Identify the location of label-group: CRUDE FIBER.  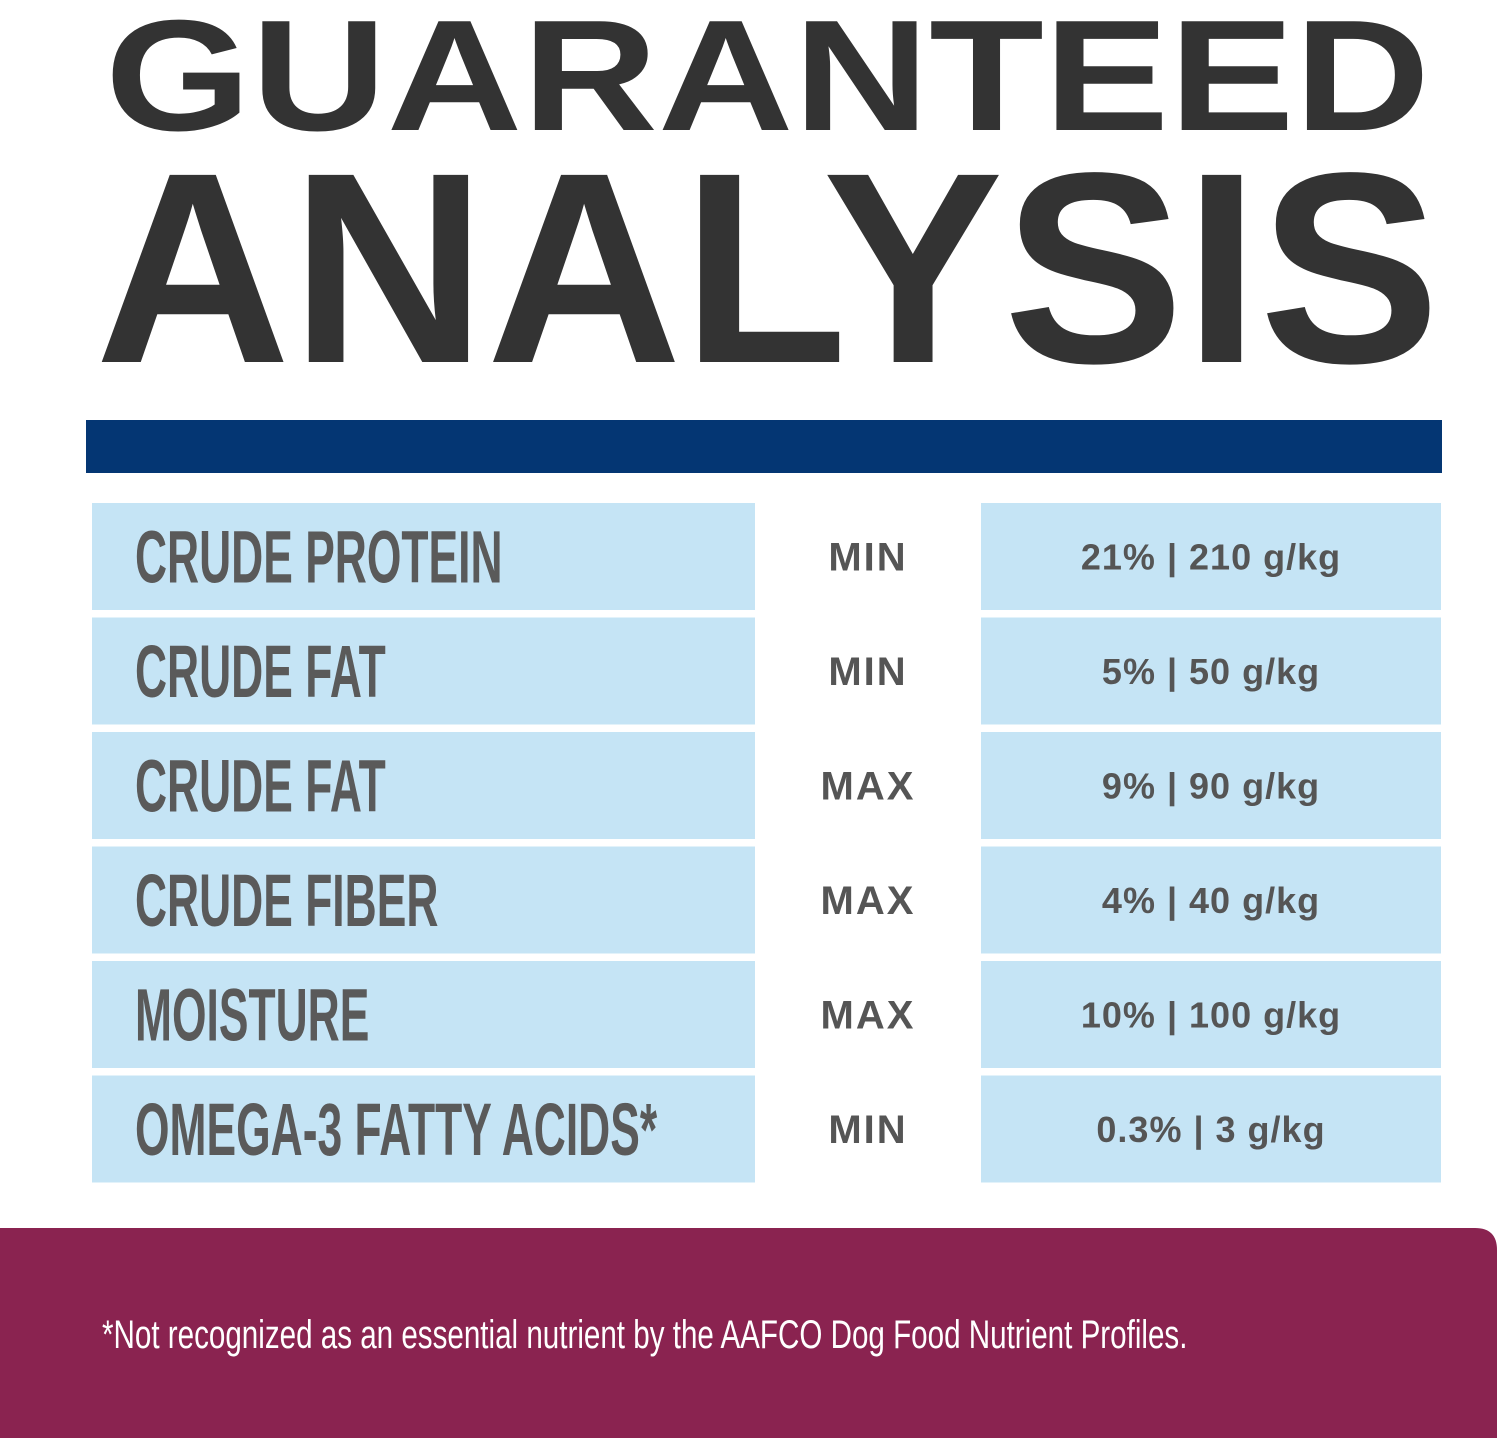
(286, 900).